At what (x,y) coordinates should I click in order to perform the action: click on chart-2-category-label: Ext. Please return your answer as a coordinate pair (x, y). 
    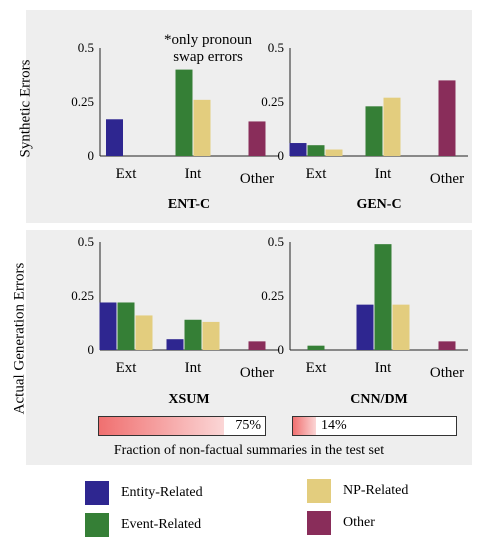
    Looking at the image, I should click on (127, 368).